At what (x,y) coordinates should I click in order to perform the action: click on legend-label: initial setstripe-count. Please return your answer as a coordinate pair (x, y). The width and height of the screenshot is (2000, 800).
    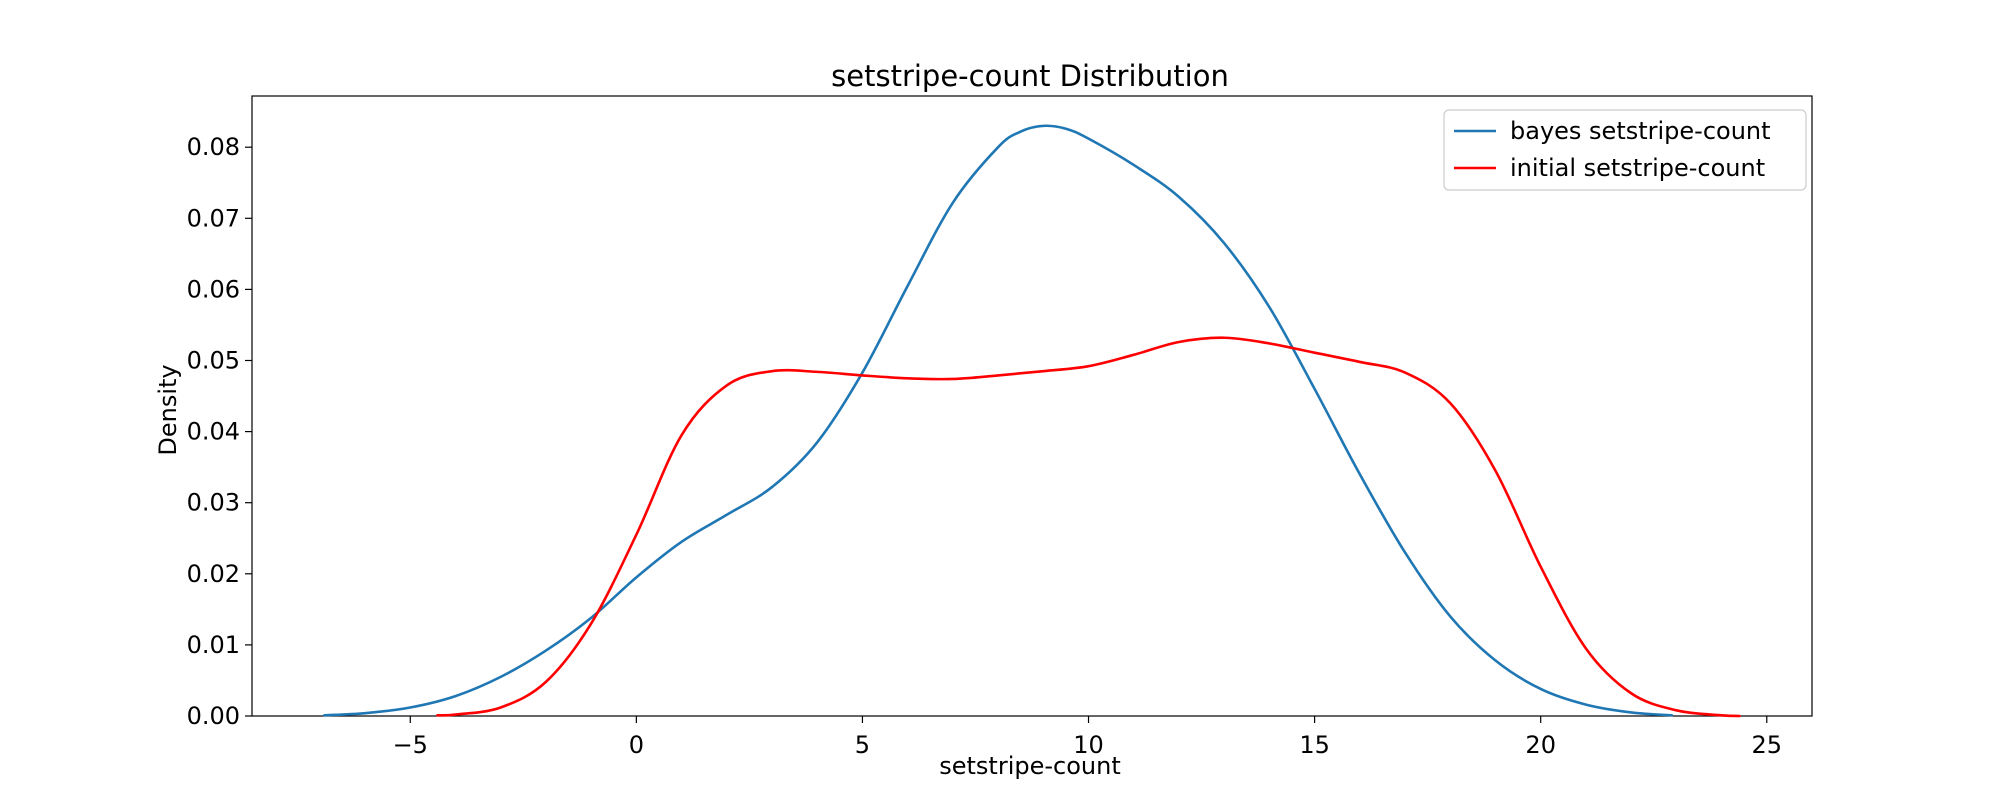
    Looking at the image, I should click on (1637, 168).